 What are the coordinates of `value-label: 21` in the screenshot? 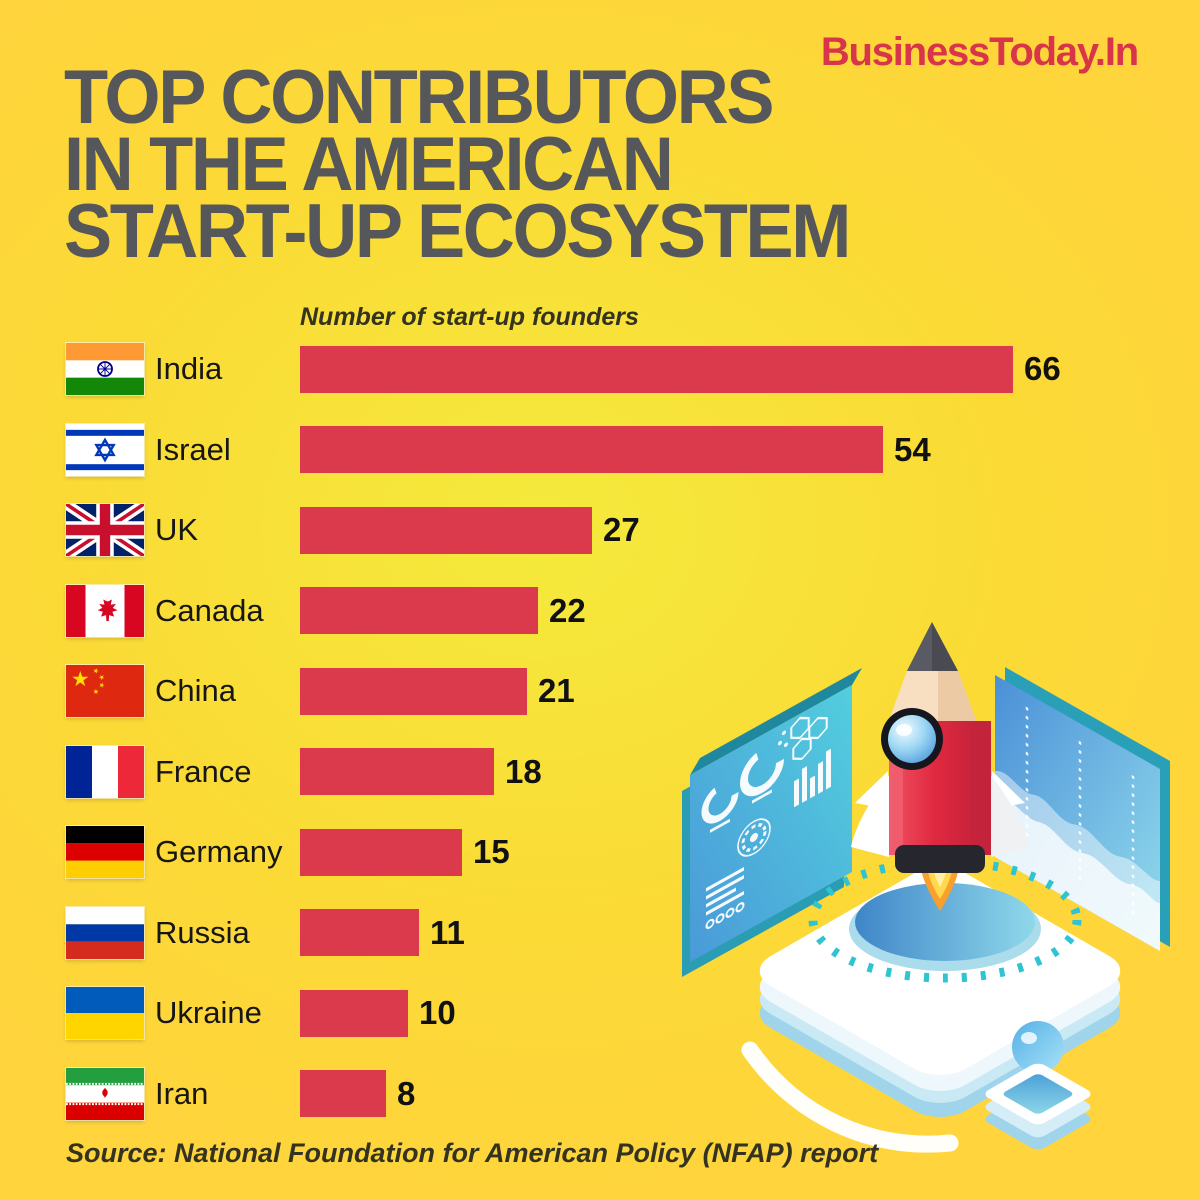 It's located at (556, 690).